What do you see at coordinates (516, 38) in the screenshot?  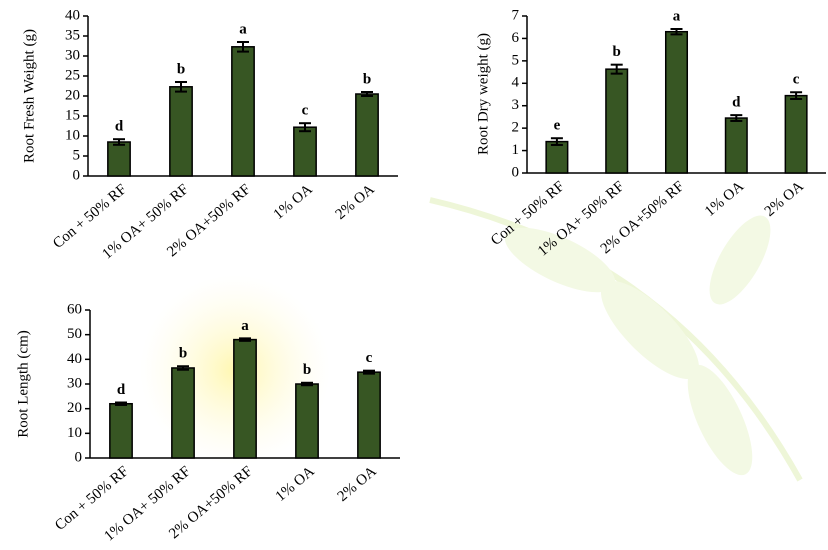 I see `y-tick-label: 6` at bounding box center [516, 38].